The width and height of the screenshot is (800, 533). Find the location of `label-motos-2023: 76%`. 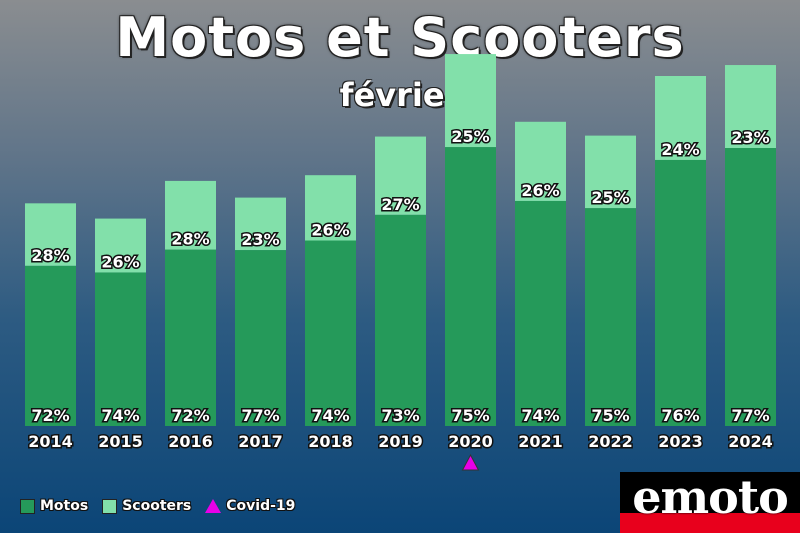

label-motos-2023: 76% is located at coordinates (680, 415).